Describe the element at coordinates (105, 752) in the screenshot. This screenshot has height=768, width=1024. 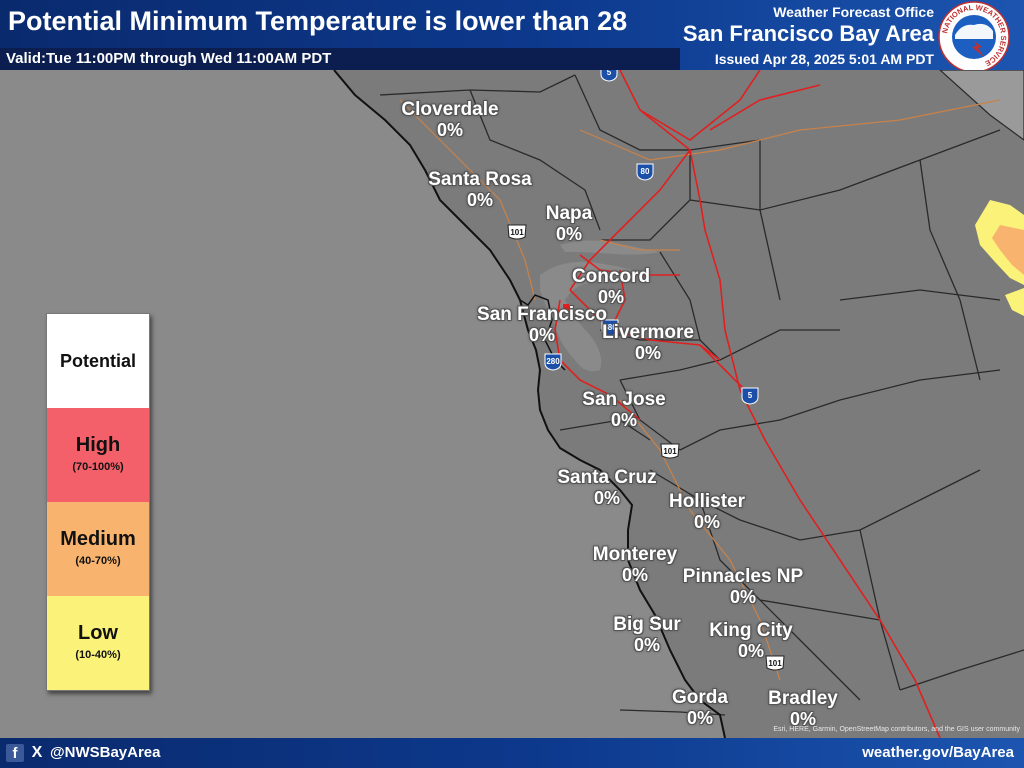
I see `social-handle-link: @NWSBayArea` at that location.